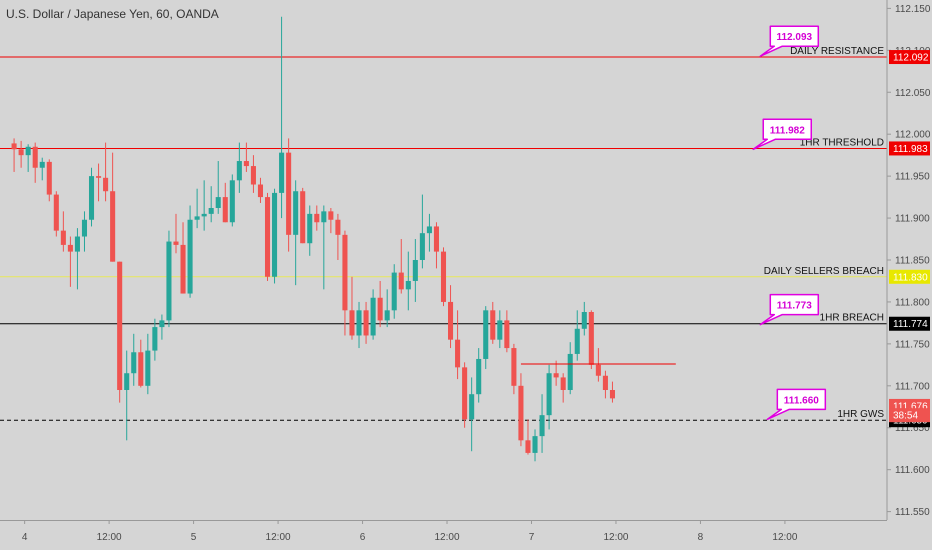 The width and height of the screenshot is (932, 550). I want to click on level-label: 1HR BREACH, so click(852, 318).